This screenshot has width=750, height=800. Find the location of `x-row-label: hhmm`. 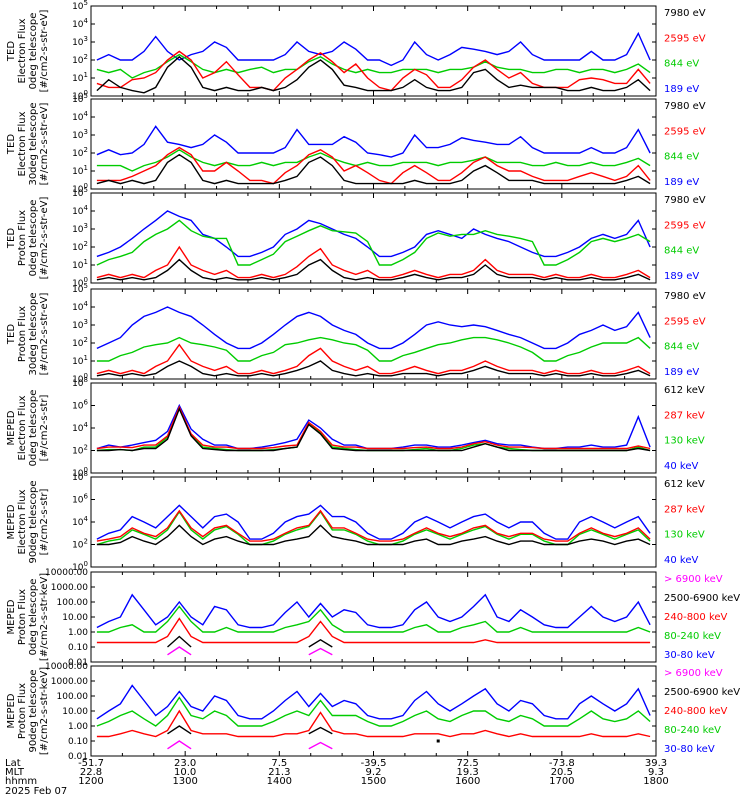

x-row-label: hhmm is located at coordinates (21, 781).